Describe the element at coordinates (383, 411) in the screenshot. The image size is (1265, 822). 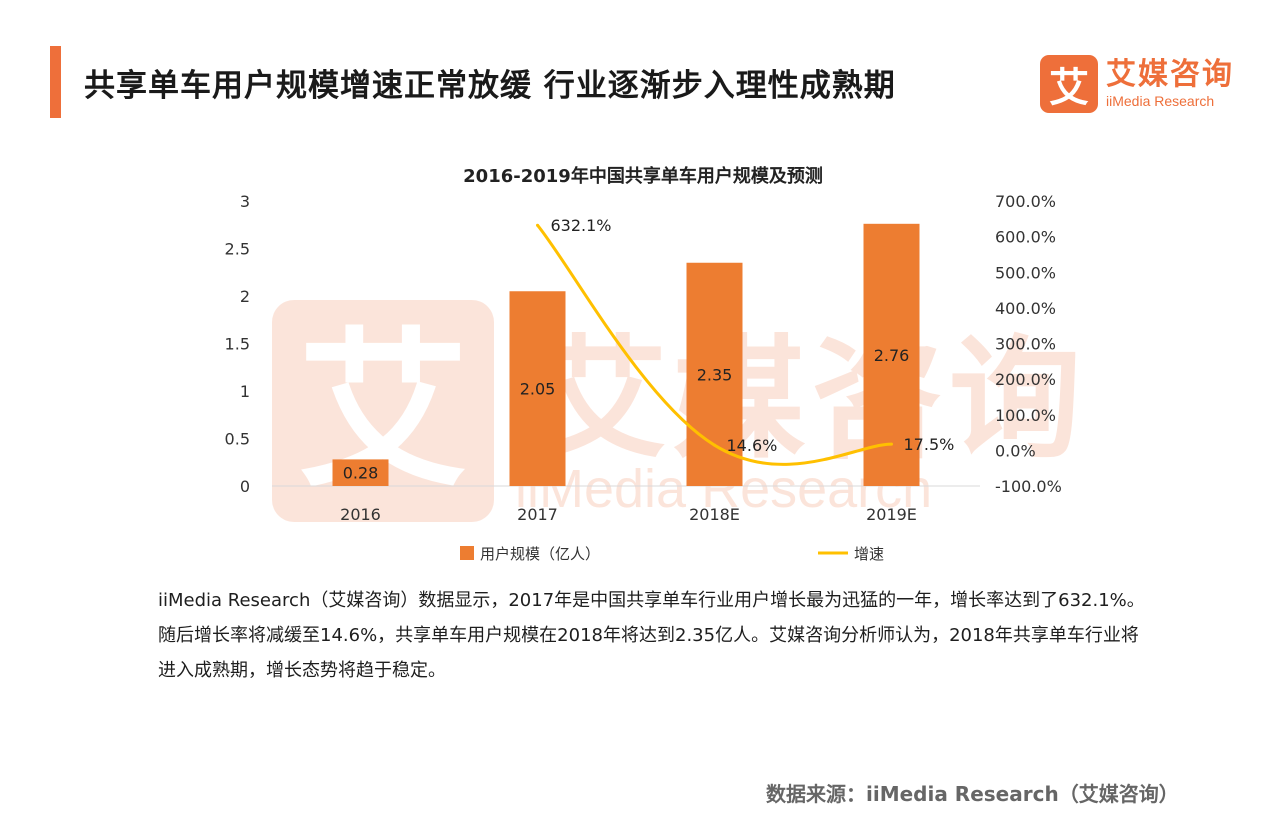
I see `watermark-logo-box` at that location.